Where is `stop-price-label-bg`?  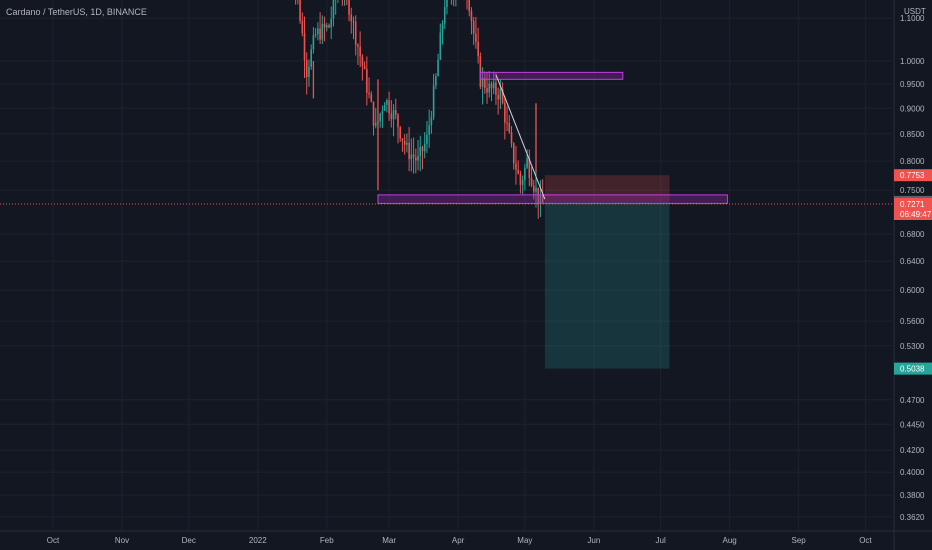 stop-price-label-bg is located at coordinates (913, 175).